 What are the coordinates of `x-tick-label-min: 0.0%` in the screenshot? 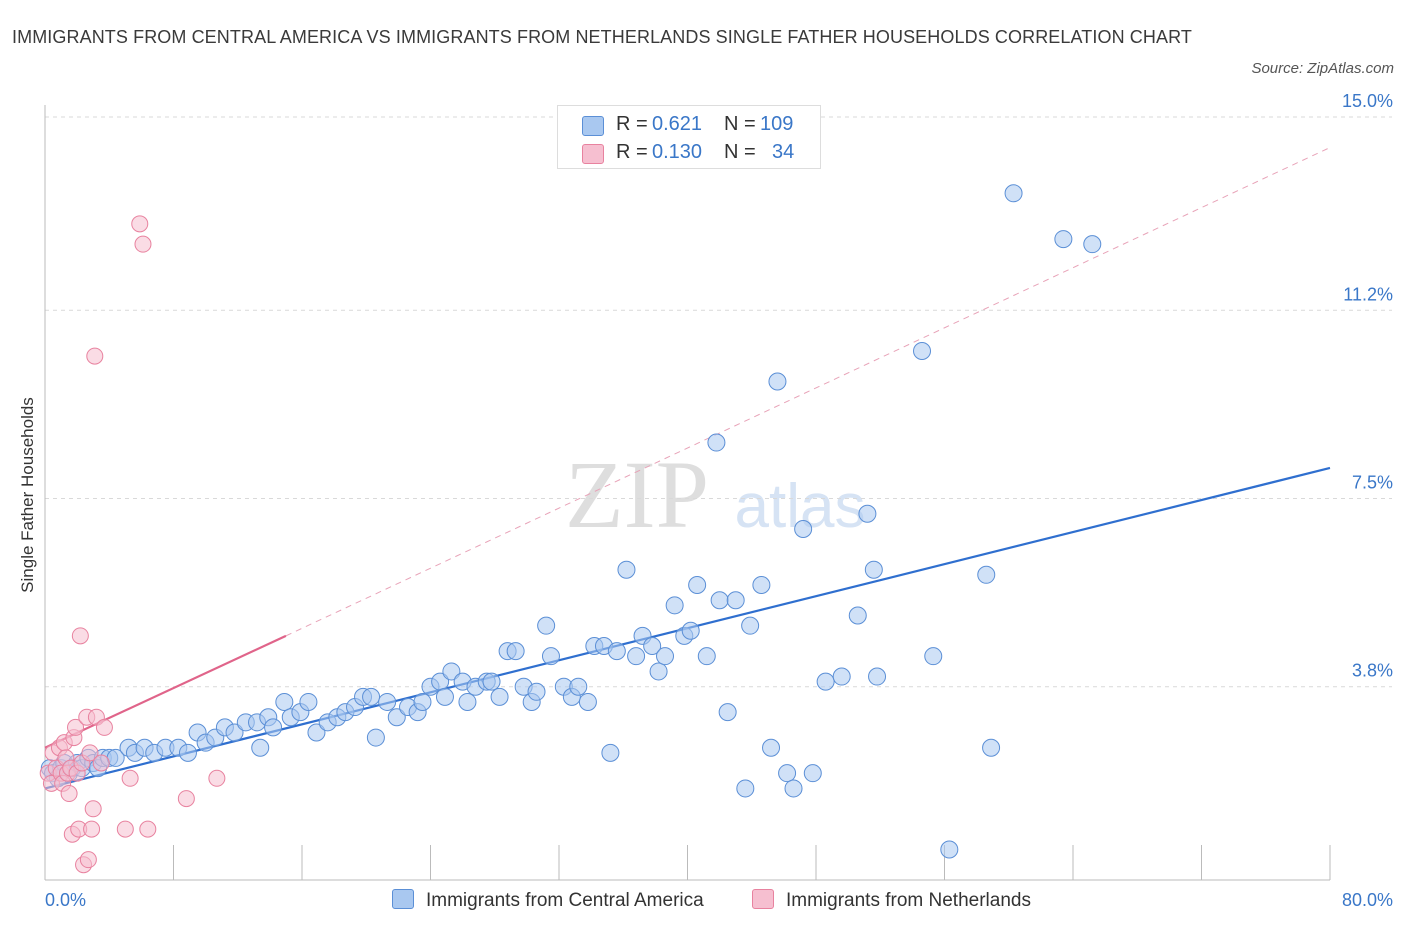 It's located at (66, 900).